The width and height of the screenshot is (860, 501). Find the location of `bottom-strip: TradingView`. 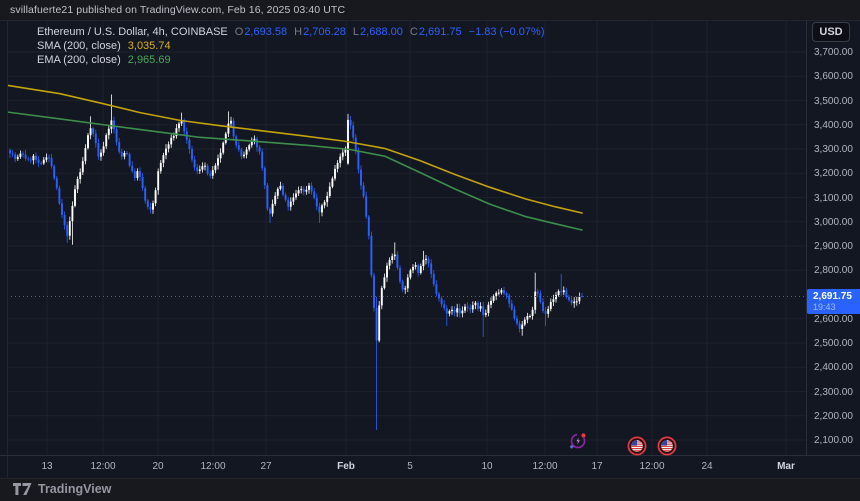

bottom-strip: TradingView is located at coordinates (430, 489).